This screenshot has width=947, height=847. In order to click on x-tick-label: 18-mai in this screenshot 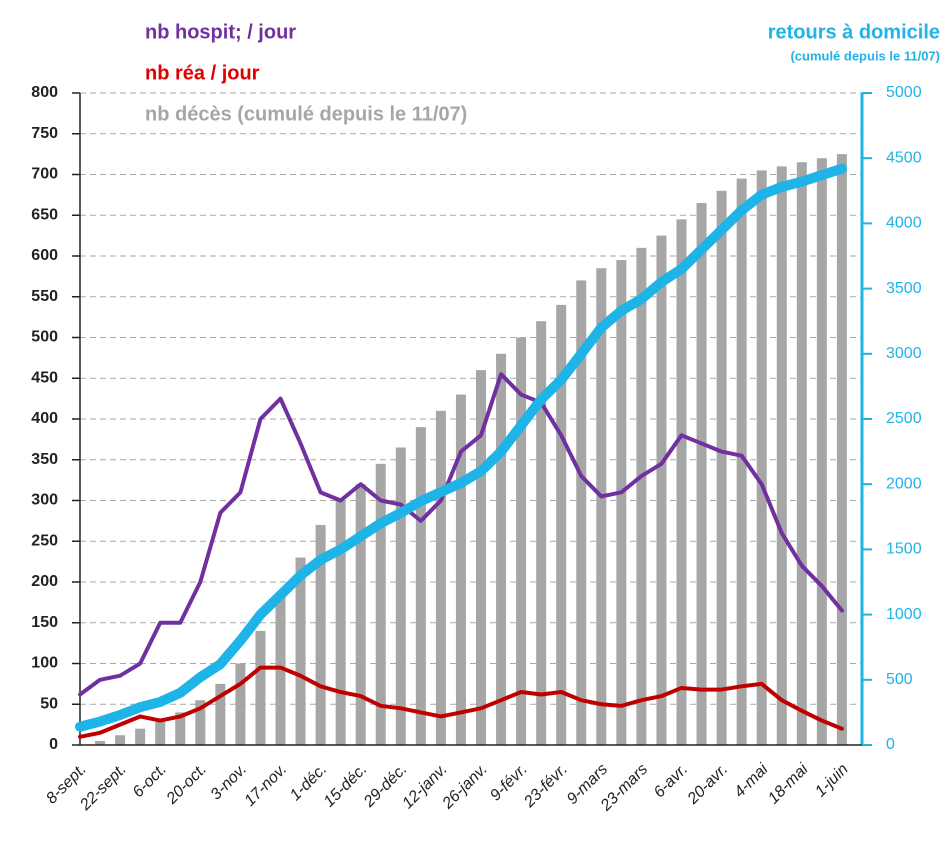, I will do `click(788, 783)`.